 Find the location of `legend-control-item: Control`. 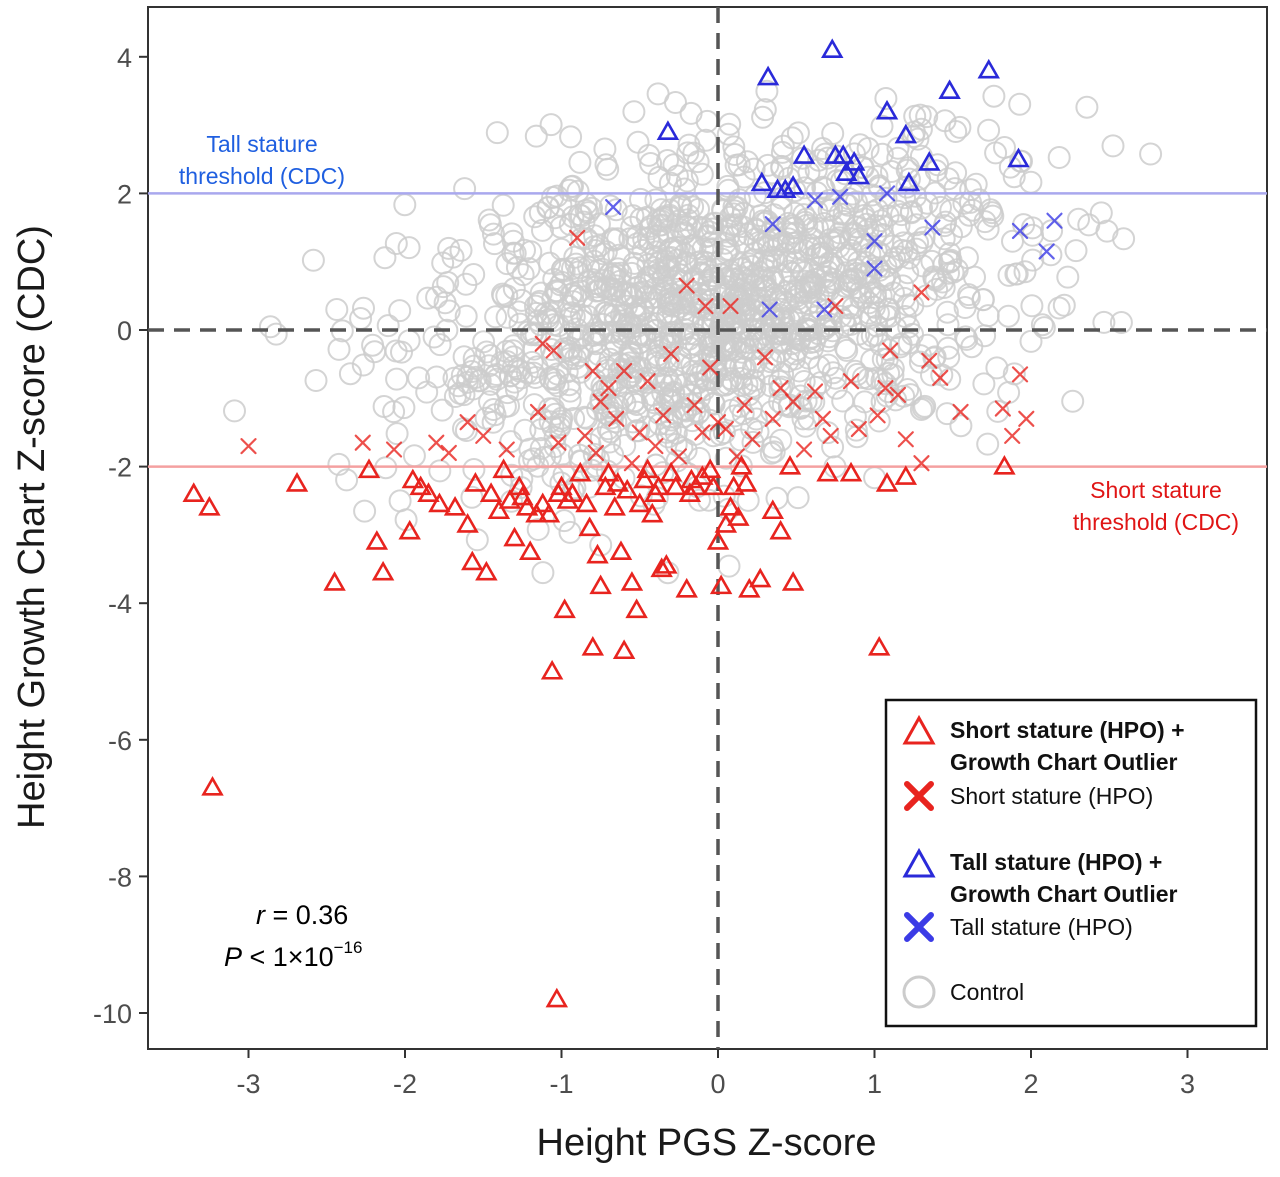

legend-control-item: Control is located at coordinates (963, 992).